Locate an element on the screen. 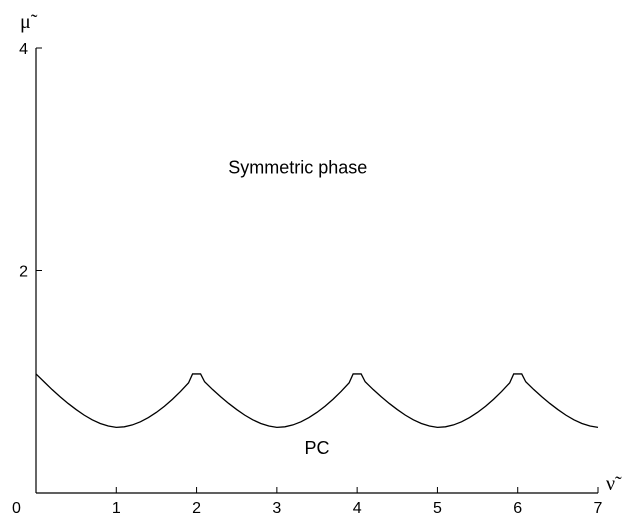 The image size is (640, 519). phase-boundary-line is located at coordinates (317, 401).